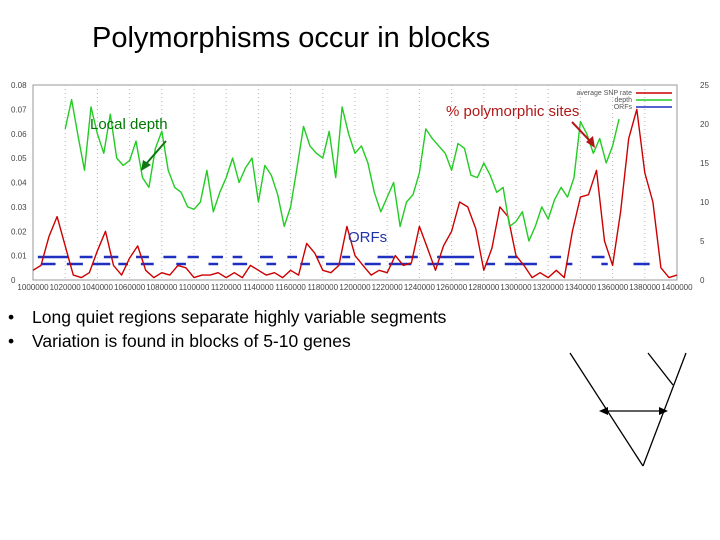 The height and width of the screenshot is (540, 720). Describe the element at coordinates (704, 202) in the screenshot. I see `y2-tick-label: 10` at that location.